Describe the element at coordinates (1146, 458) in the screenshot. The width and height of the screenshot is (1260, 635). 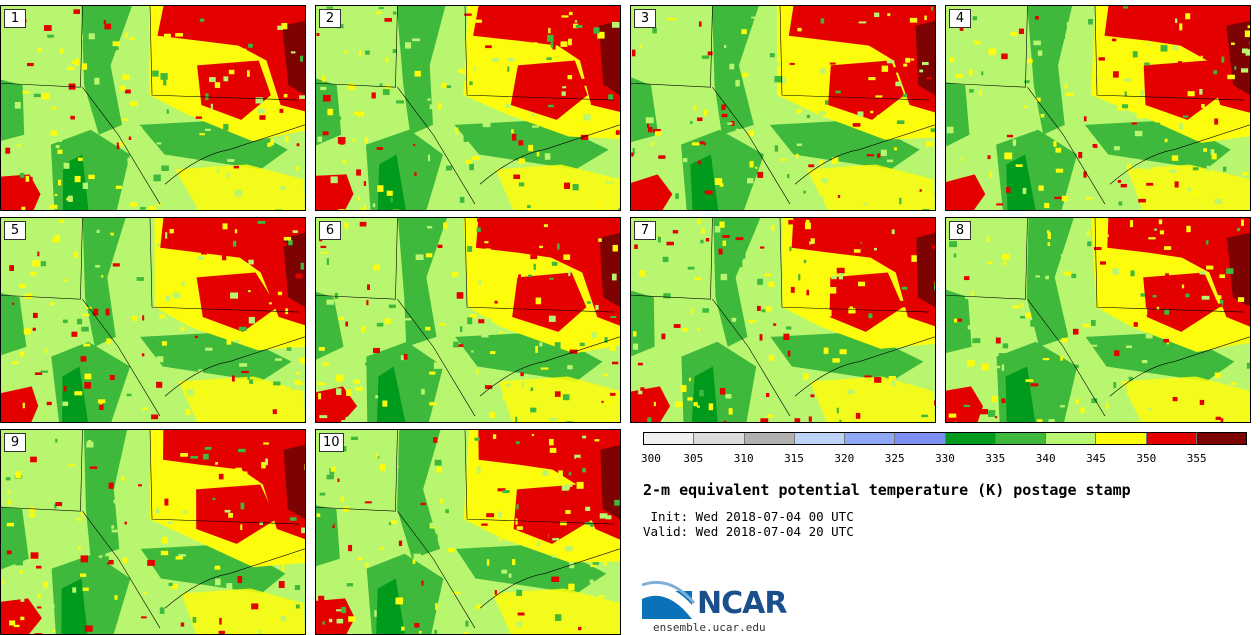
I see `colorbar-tick-label: 350` at that location.